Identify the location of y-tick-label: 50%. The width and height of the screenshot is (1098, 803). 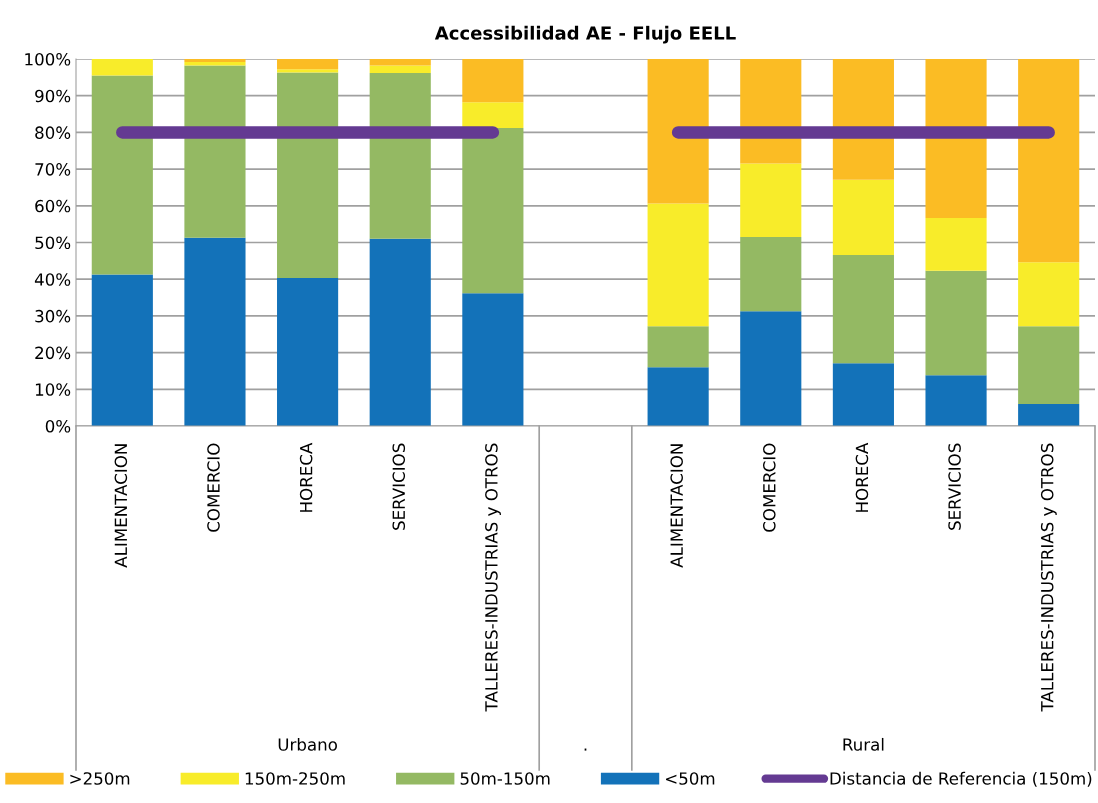
(53, 243).